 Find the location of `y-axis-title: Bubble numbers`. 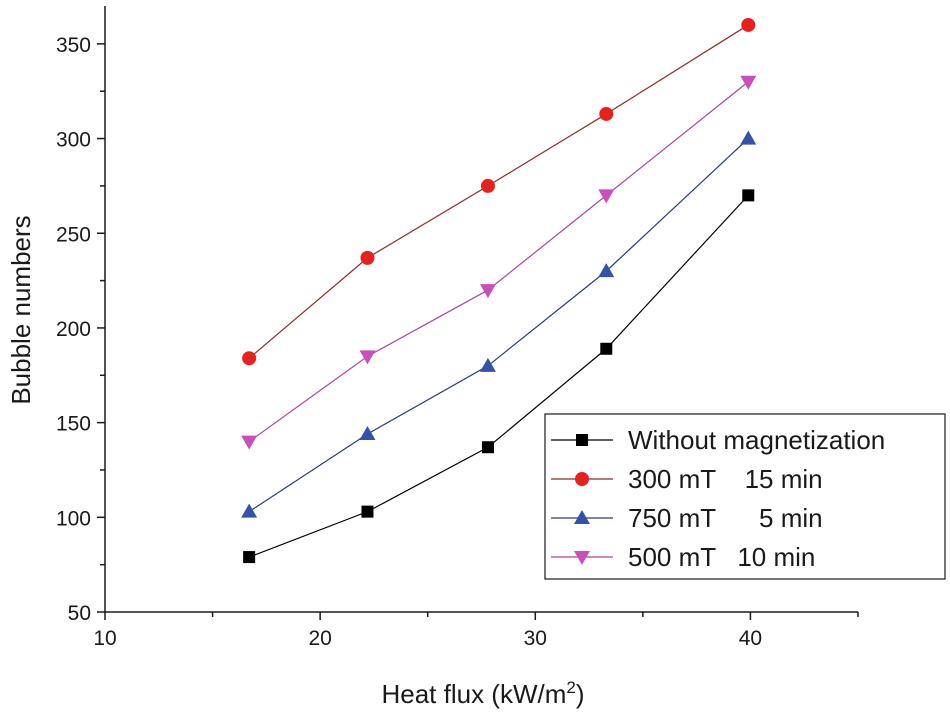

y-axis-title: Bubble numbers is located at coordinates (21, 309).